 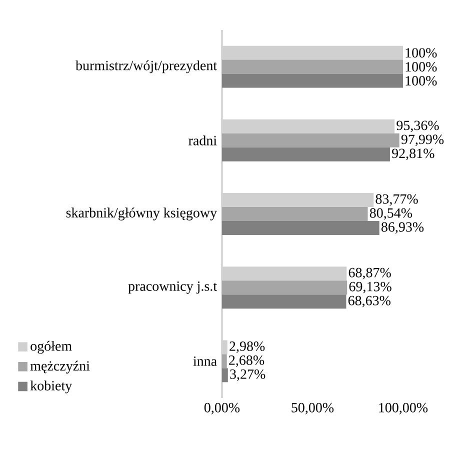 What do you see at coordinates (172, 287) in the screenshot?
I see `y-tick-label: pracownicy j.s.t` at bounding box center [172, 287].